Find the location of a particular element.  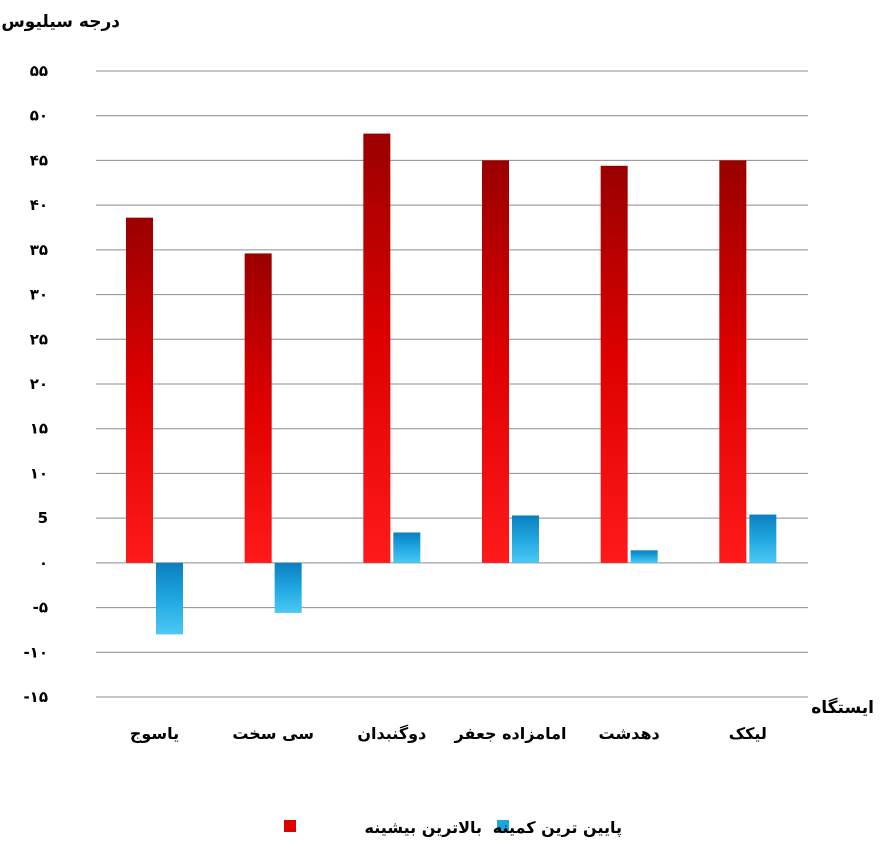

y-tick-label: 5 is located at coordinates (43, 518).